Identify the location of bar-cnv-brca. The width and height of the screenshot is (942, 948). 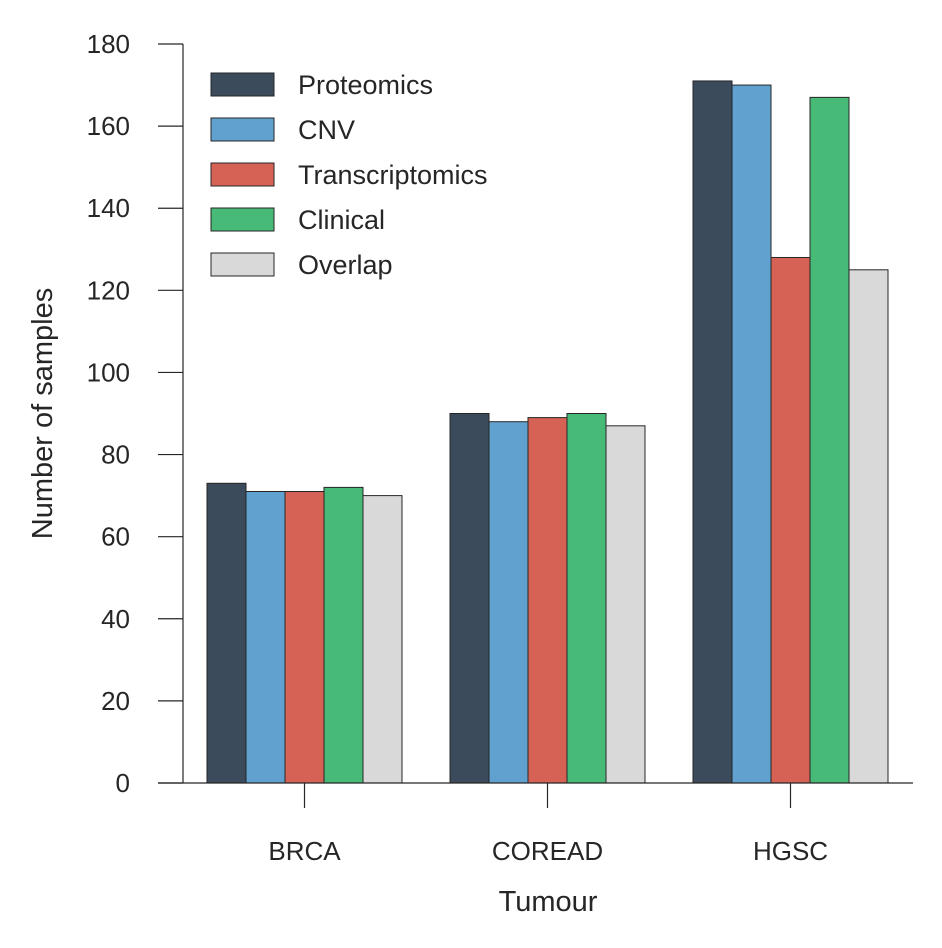
(265, 637).